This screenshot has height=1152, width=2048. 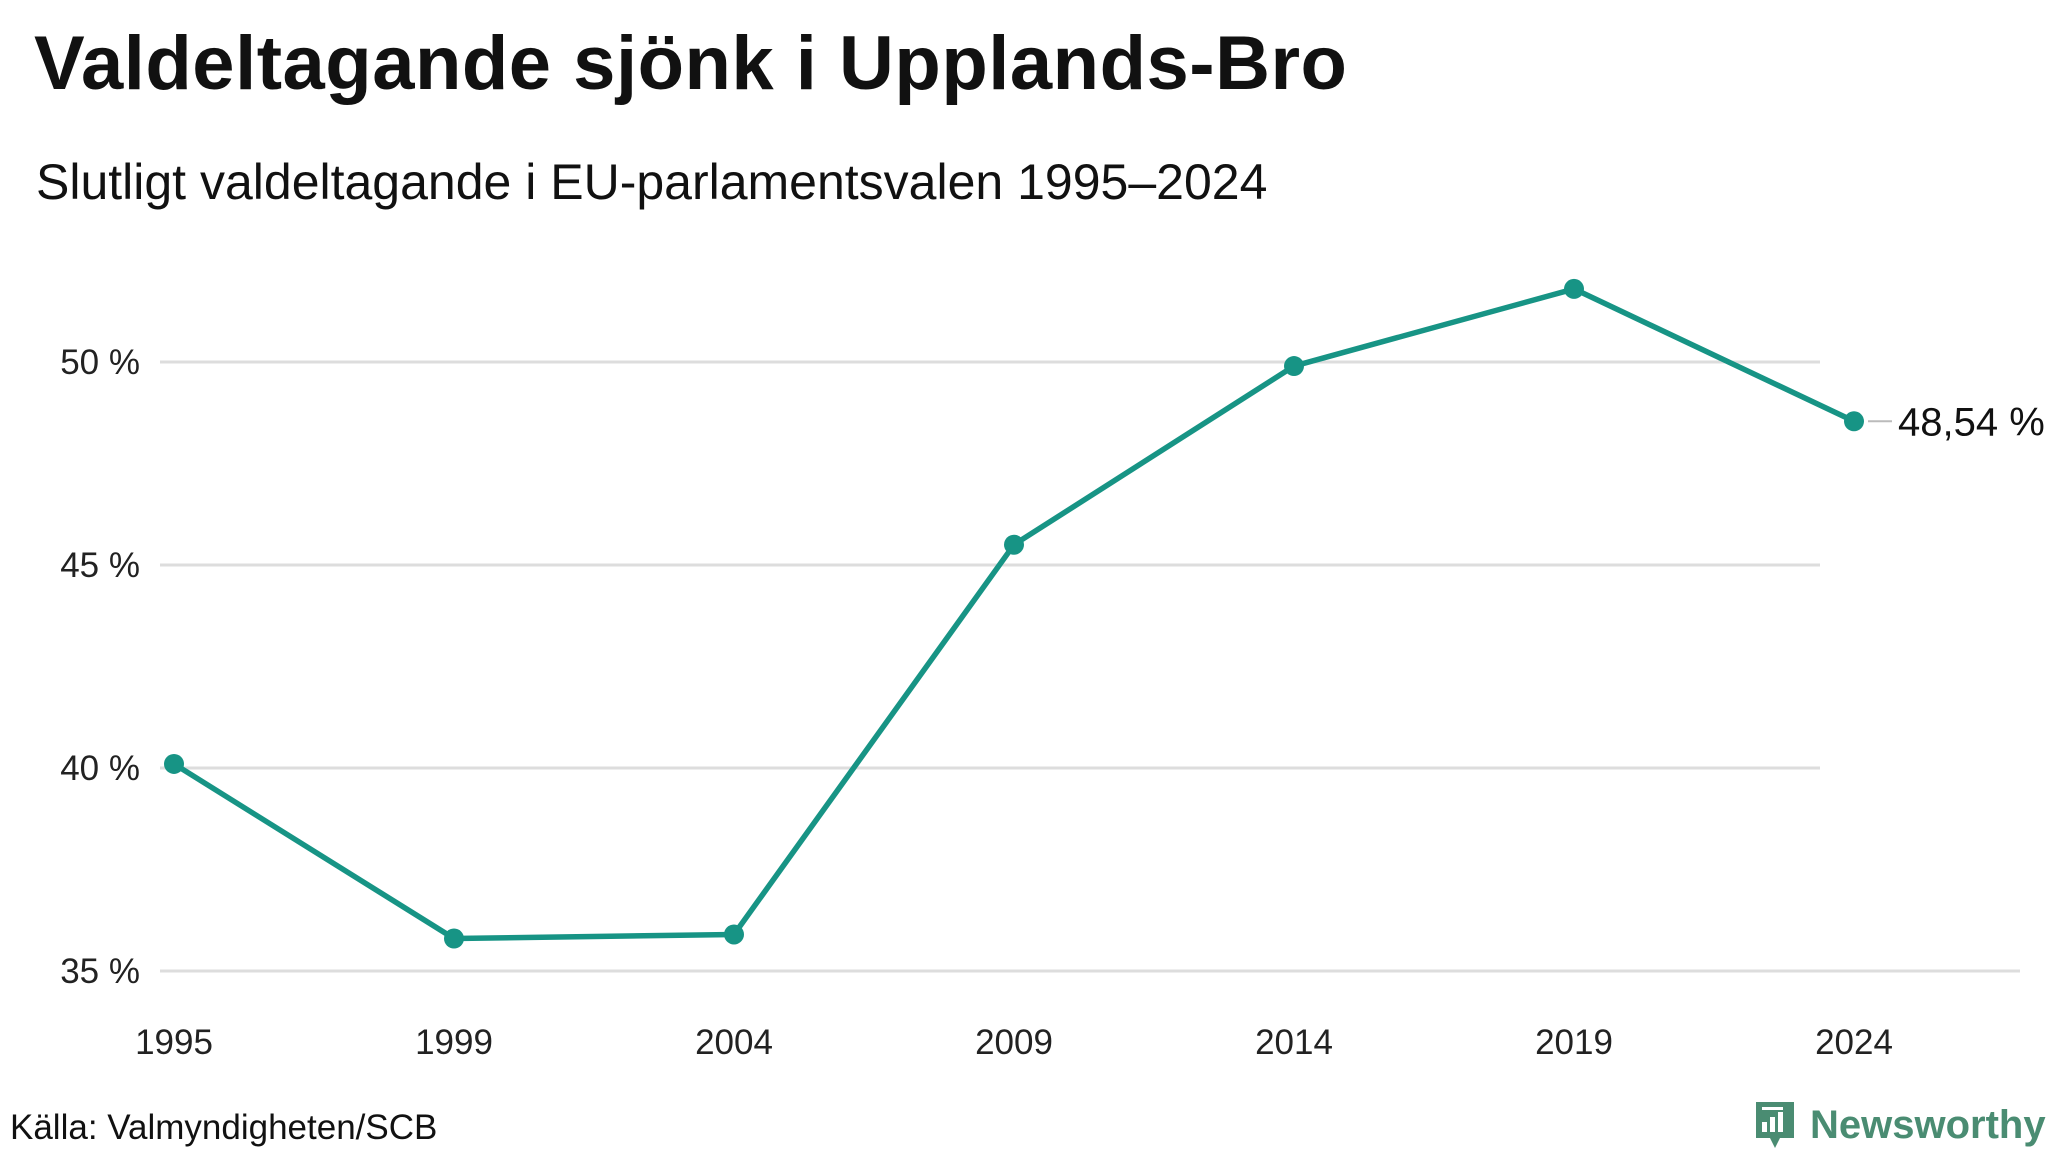 I want to click on brand-logo: Newsworthy, so click(x=1899, y=1125).